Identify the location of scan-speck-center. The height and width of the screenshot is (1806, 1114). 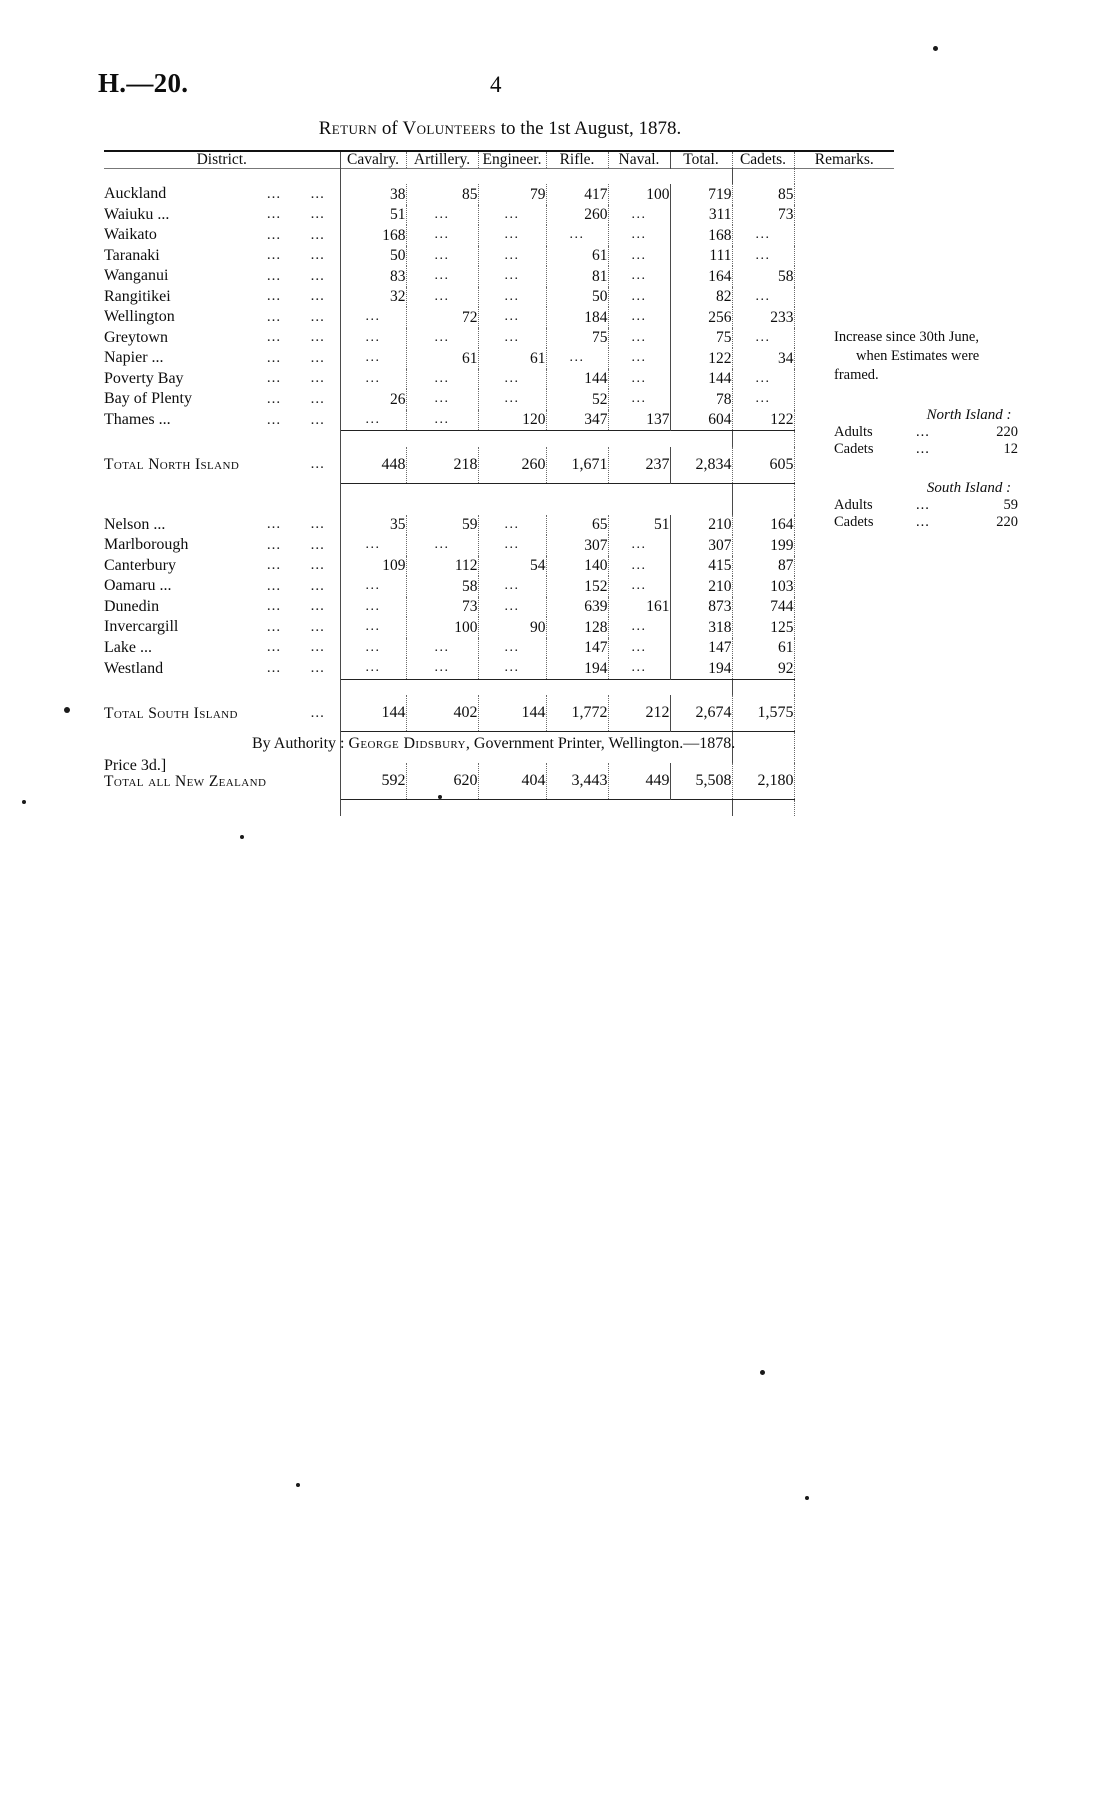
(440, 797).